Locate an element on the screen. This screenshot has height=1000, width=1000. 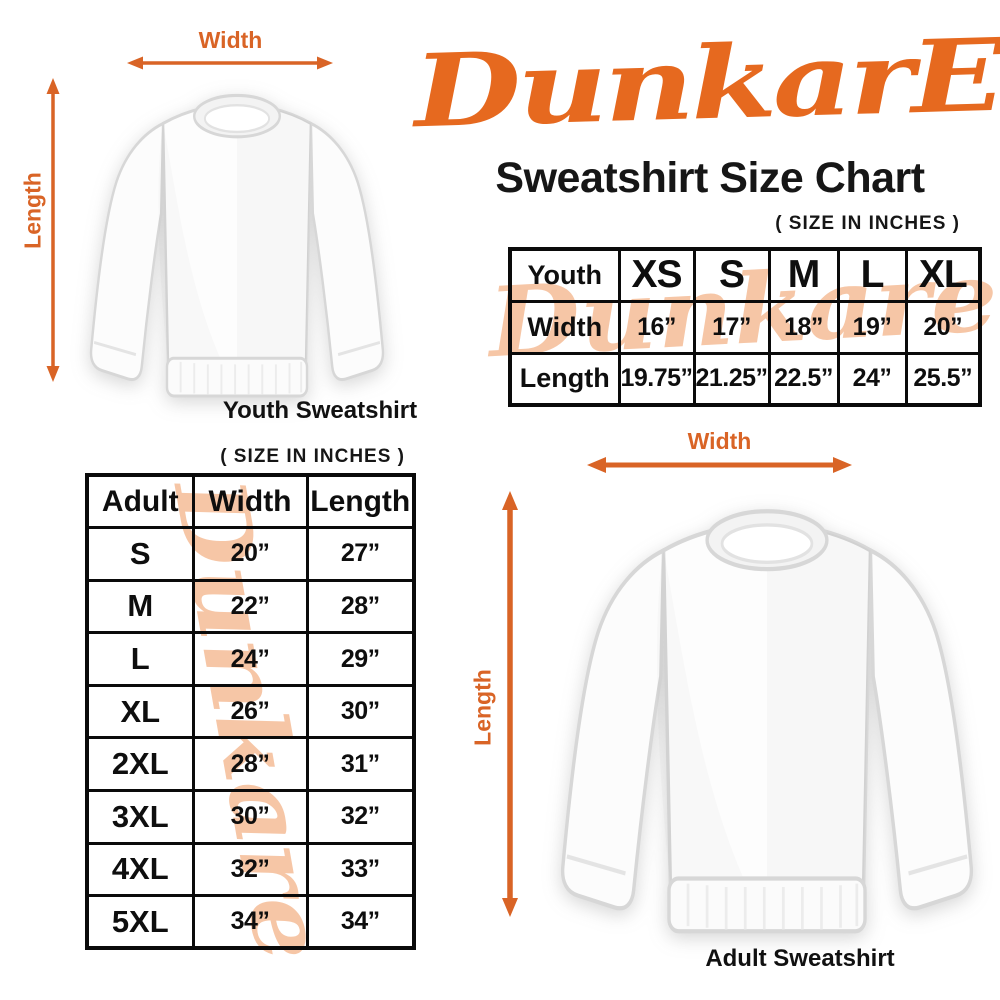
table-row: XL 26” 30” is located at coordinates (250, 711).